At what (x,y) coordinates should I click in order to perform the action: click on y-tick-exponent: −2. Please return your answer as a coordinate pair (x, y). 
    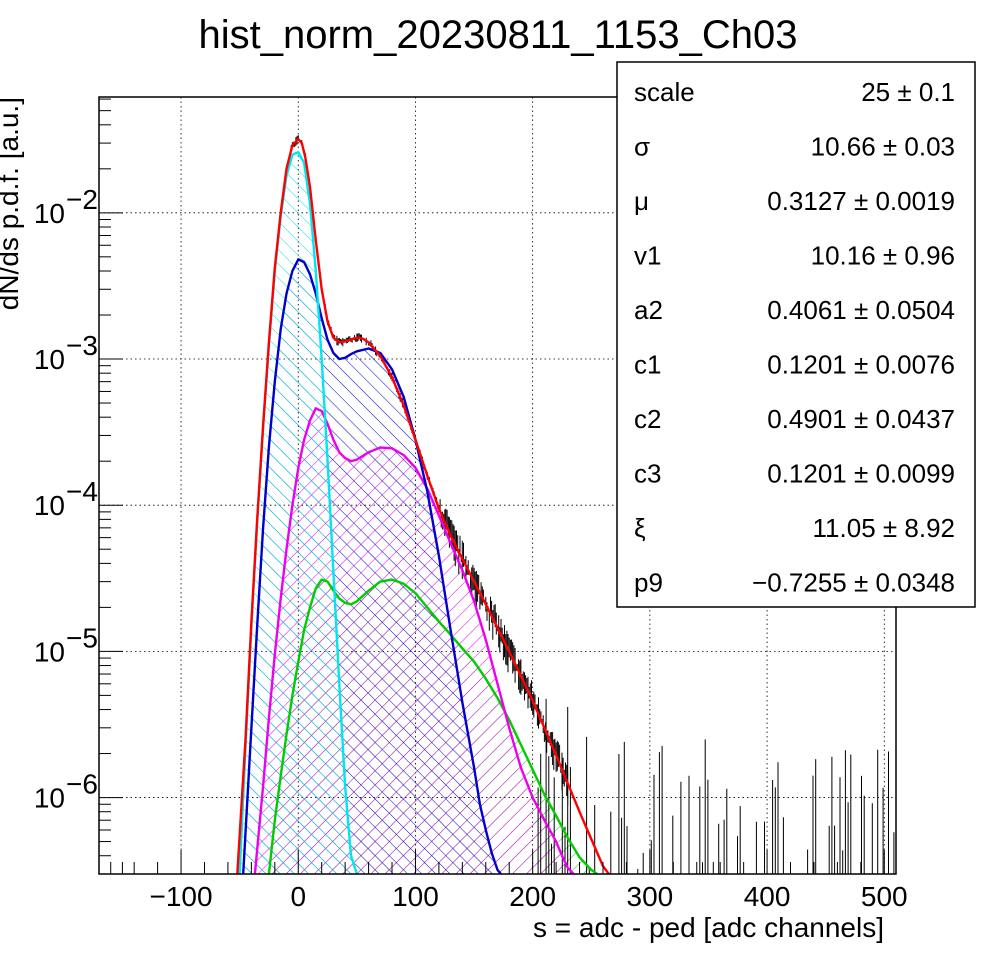
    Looking at the image, I should click on (82, 199).